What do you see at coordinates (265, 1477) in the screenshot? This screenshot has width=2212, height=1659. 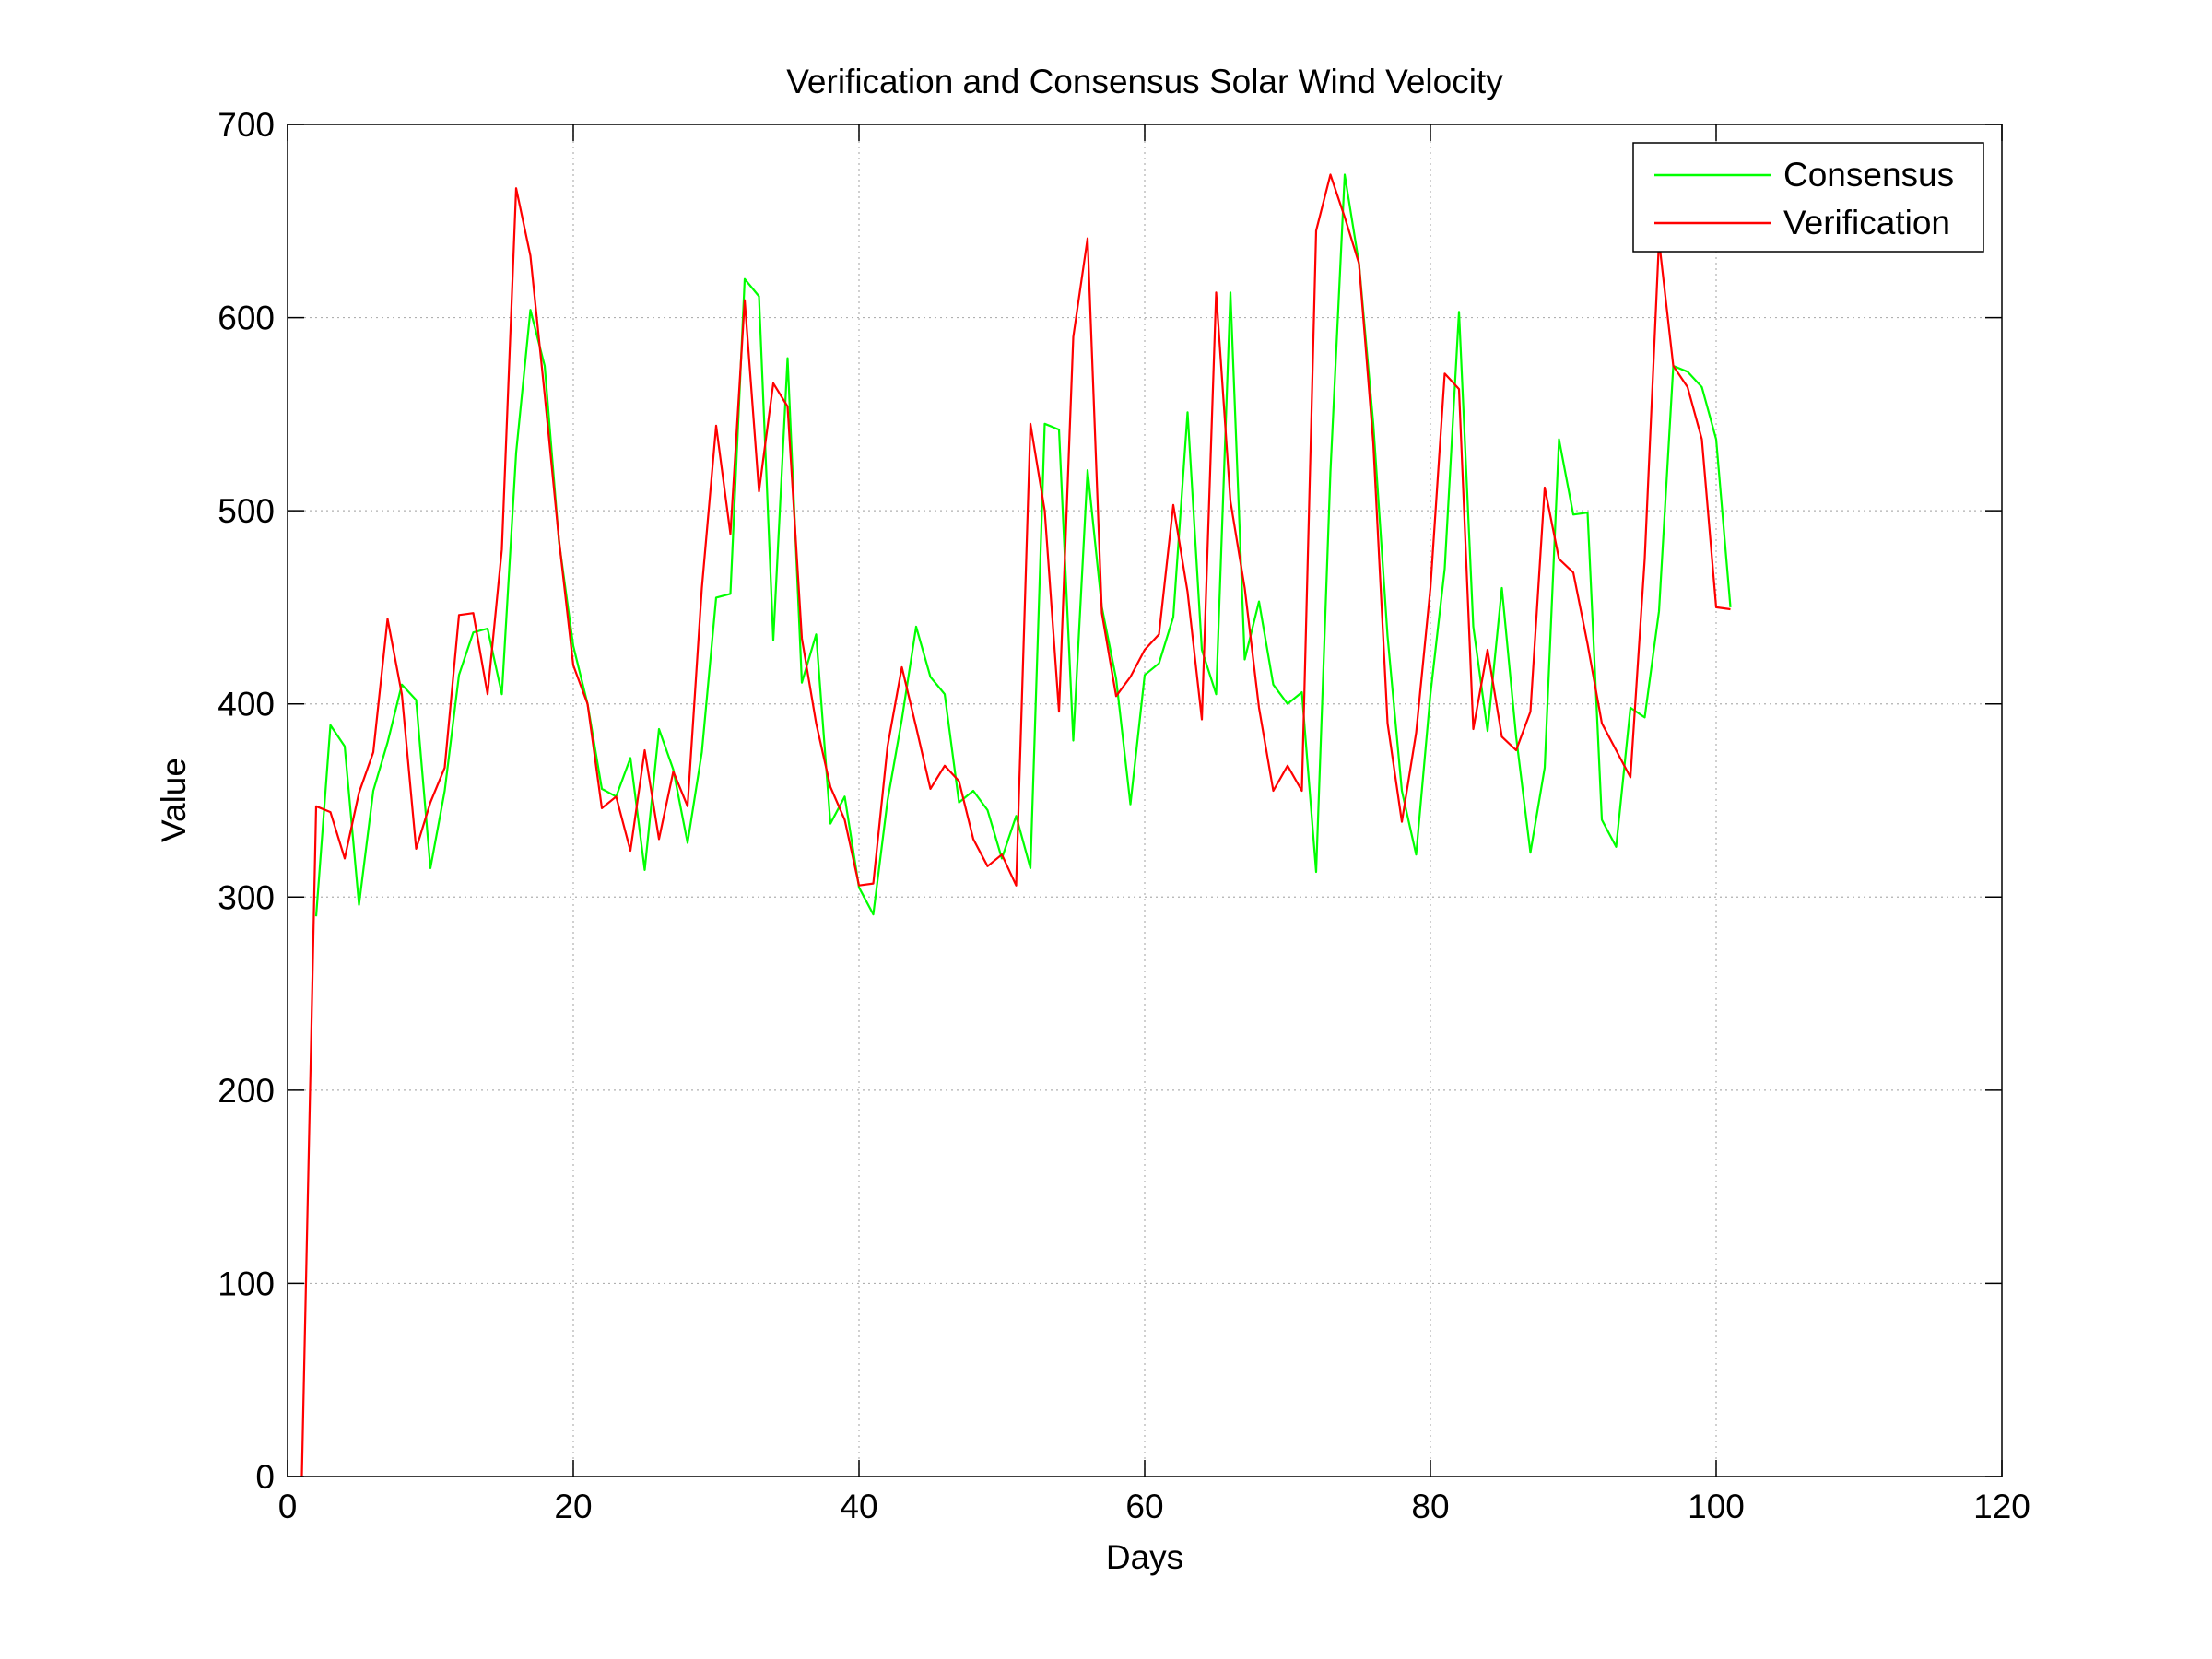 I see `y-tick-label: 0` at bounding box center [265, 1477].